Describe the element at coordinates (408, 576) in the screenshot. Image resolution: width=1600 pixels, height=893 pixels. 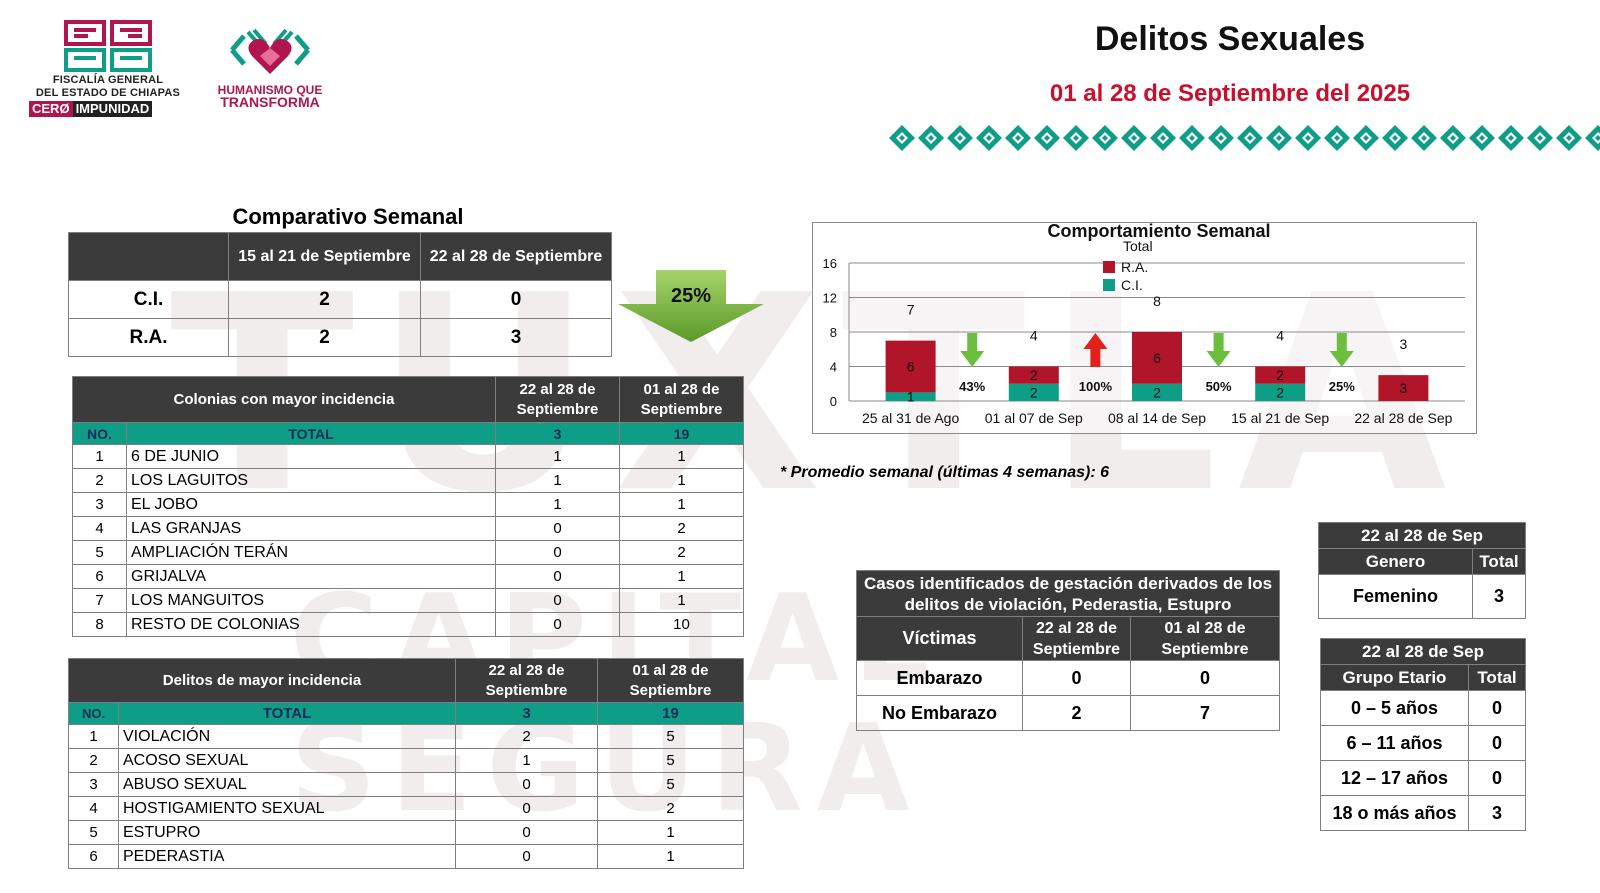
I see `table-row: 6 GRIJALVA 0 1` at that location.